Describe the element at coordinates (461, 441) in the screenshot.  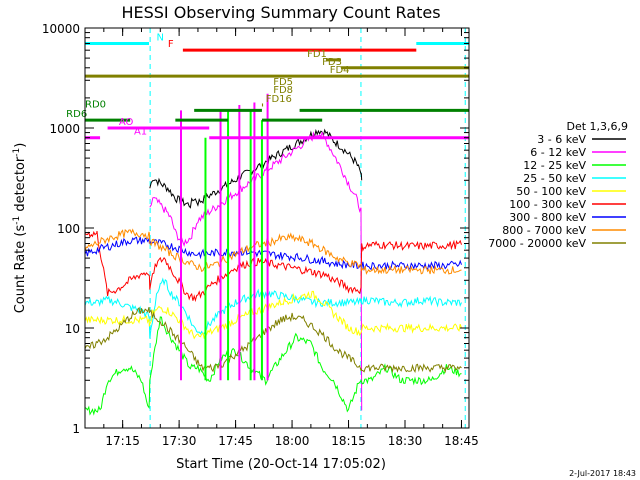
I see `x-tick-label: 18:45` at that location.